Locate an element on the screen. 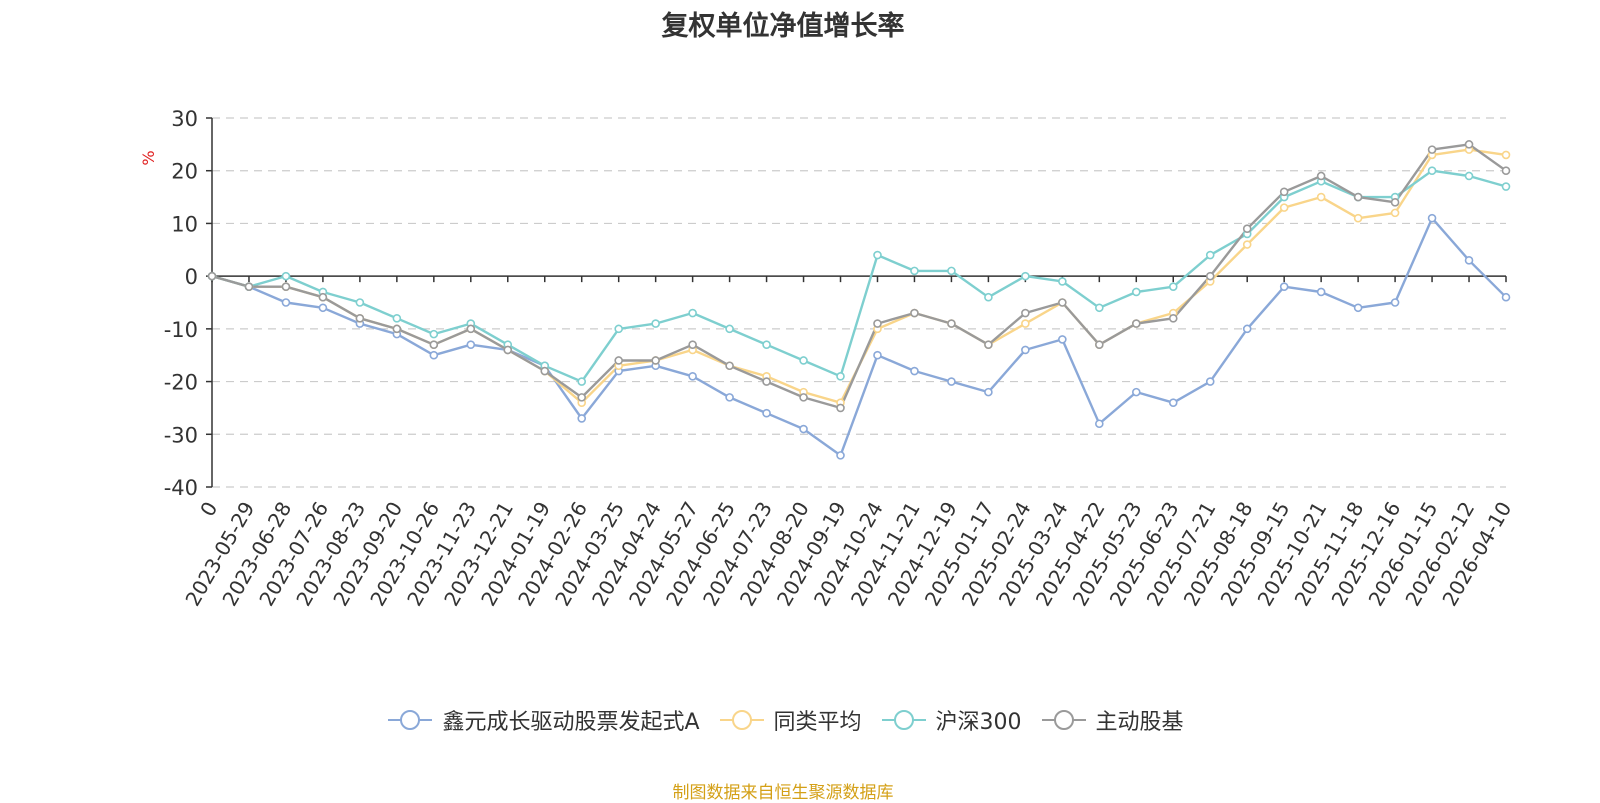  legend-item-0: 鑫元成长驱动股票发起式A is located at coordinates (543, 720).